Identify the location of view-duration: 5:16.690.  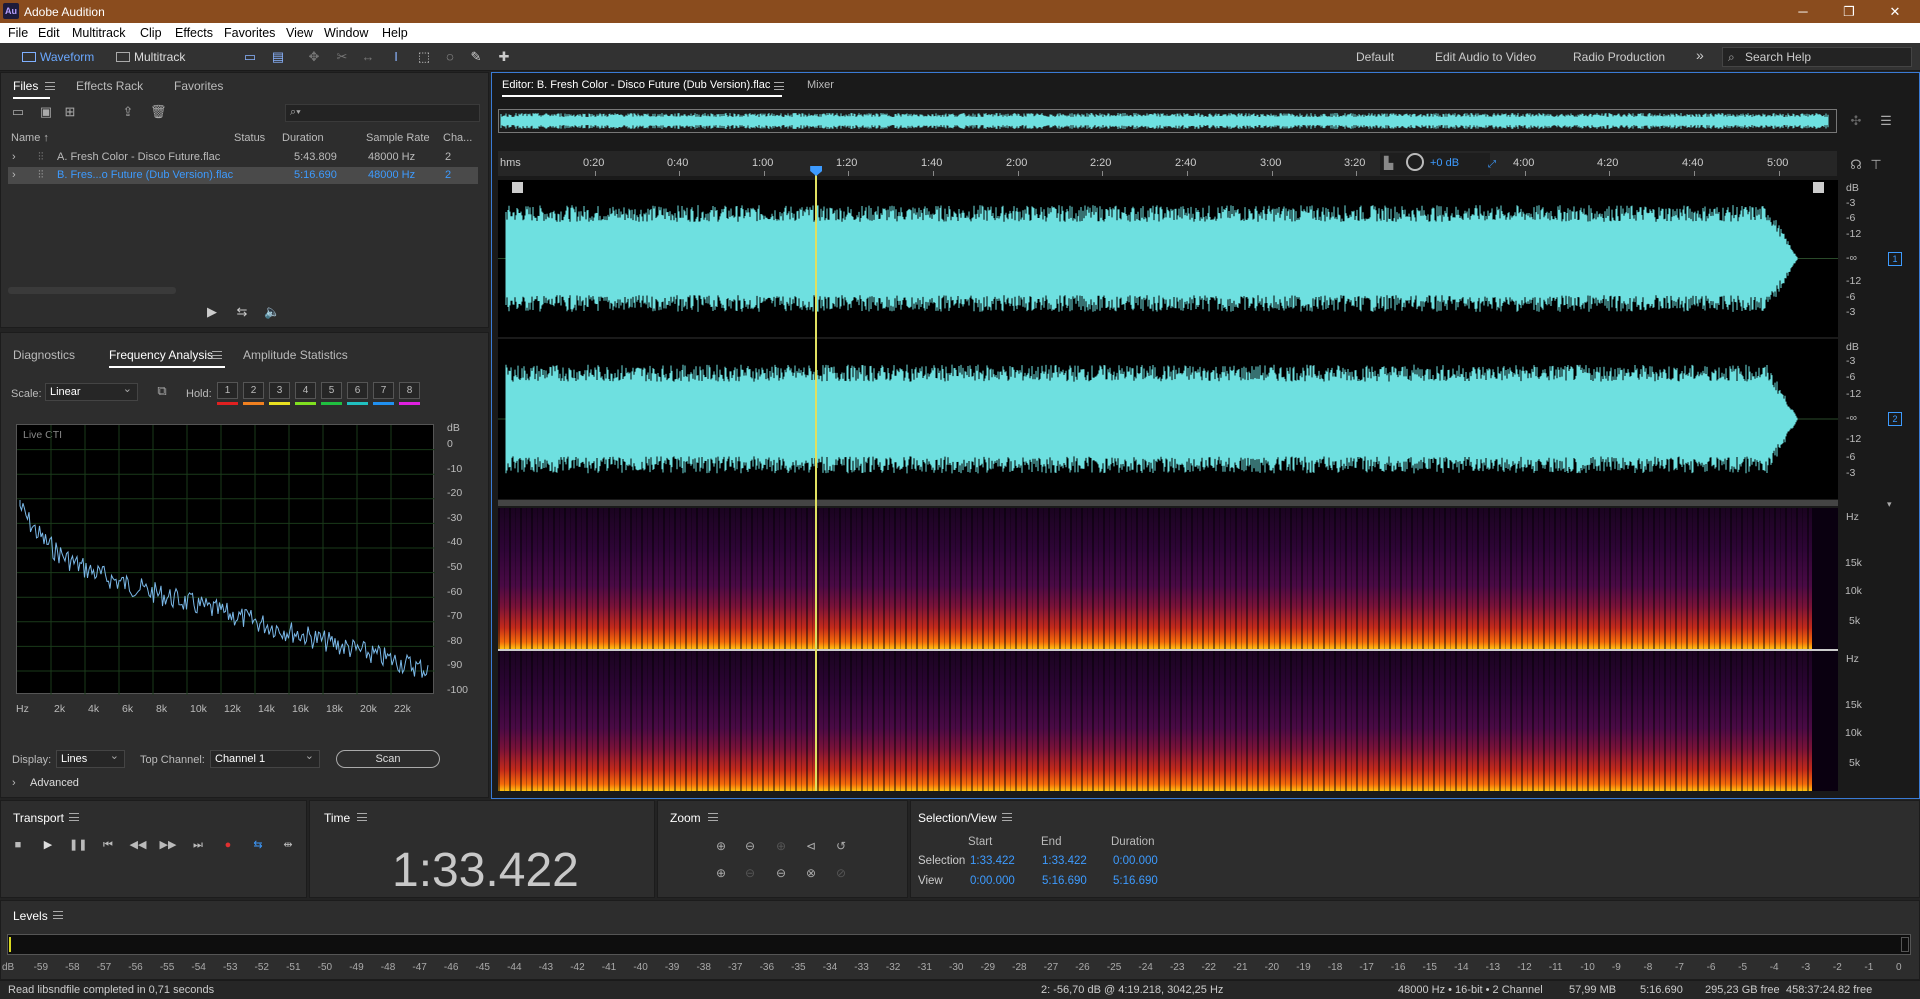
(1135, 881).